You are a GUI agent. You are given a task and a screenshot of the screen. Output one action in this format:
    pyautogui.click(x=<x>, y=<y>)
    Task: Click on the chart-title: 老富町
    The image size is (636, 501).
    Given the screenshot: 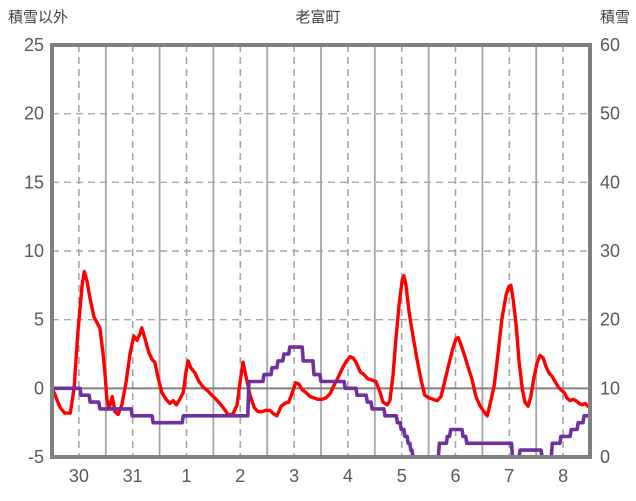 What is the action you would take?
    pyautogui.click(x=318, y=17)
    